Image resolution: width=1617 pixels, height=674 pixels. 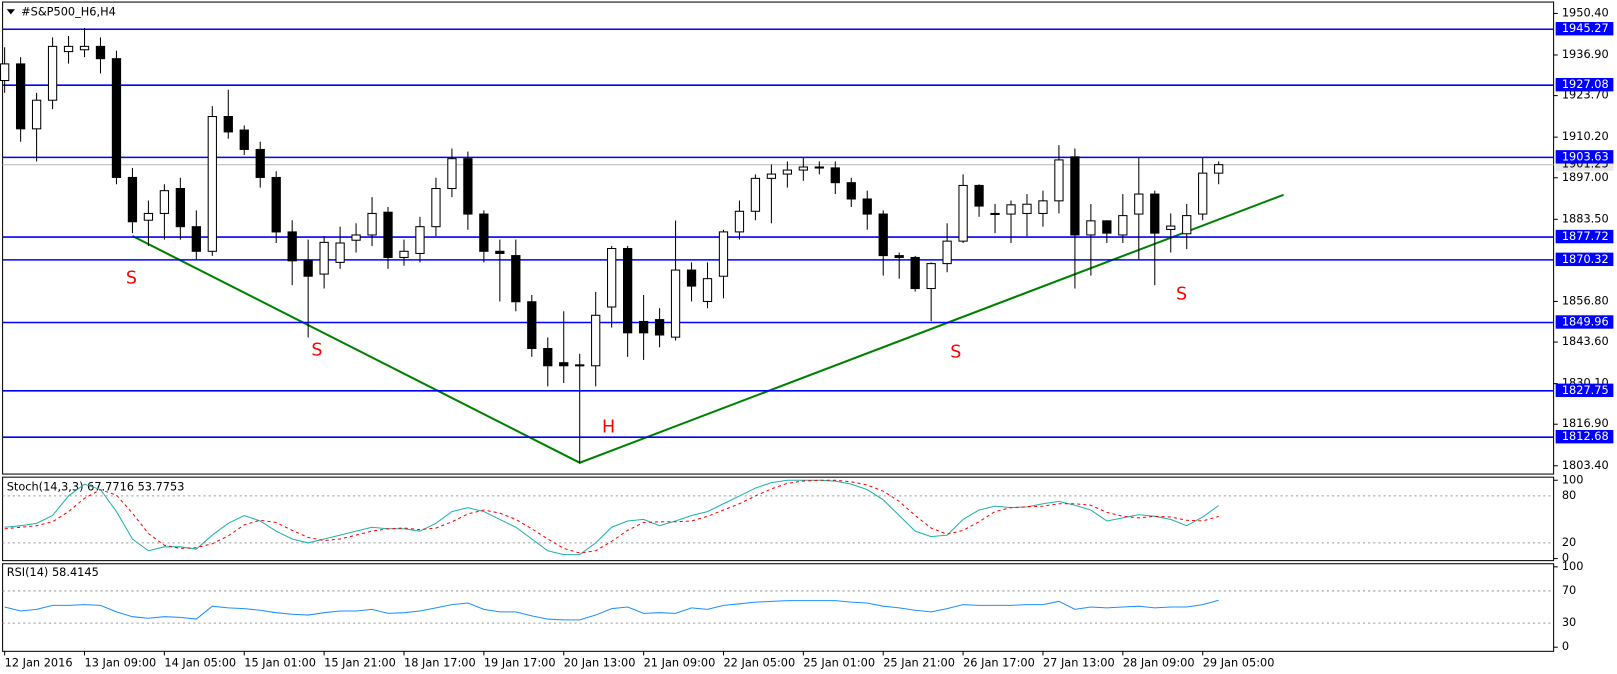 What do you see at coordinates (1585, 136) in the screenshot?
I see `y-tick-label: 1910.20` at bounding box center [1585, 136].